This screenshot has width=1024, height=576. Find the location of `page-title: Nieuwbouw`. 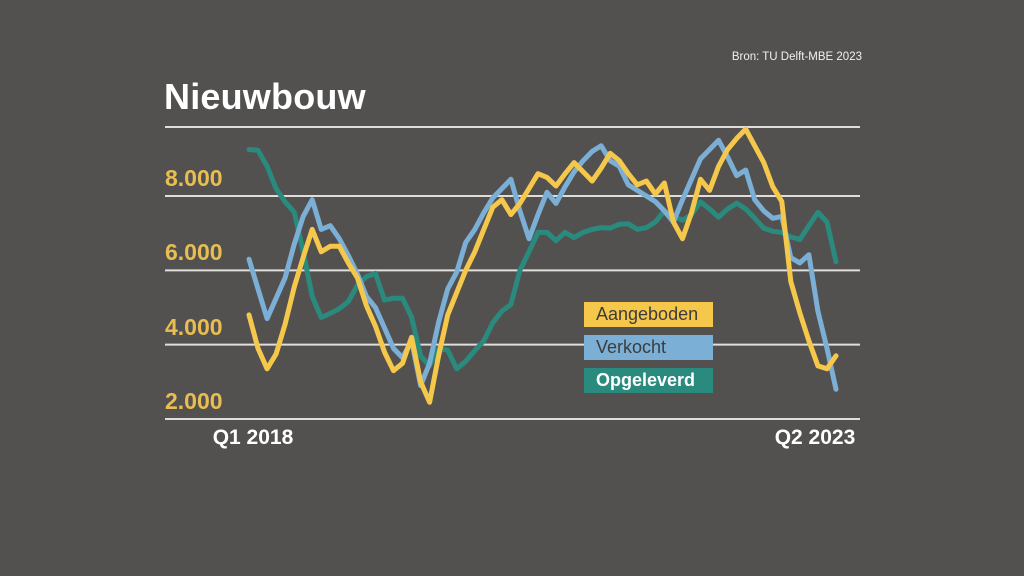

page-title: Nieuwbouw is located at coordinates (265, 96).